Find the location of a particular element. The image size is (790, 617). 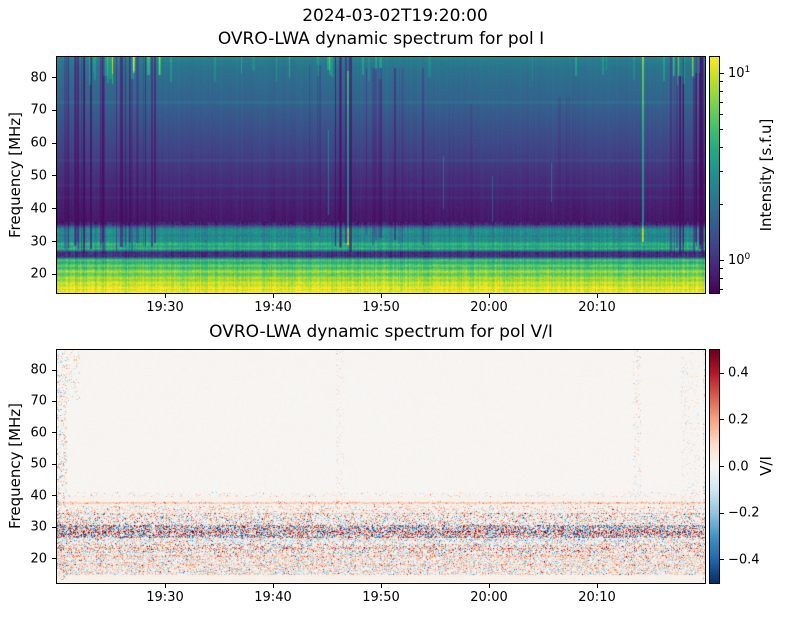

colorbar-tick-label: −0.4 is located at coordinates (744, 560).